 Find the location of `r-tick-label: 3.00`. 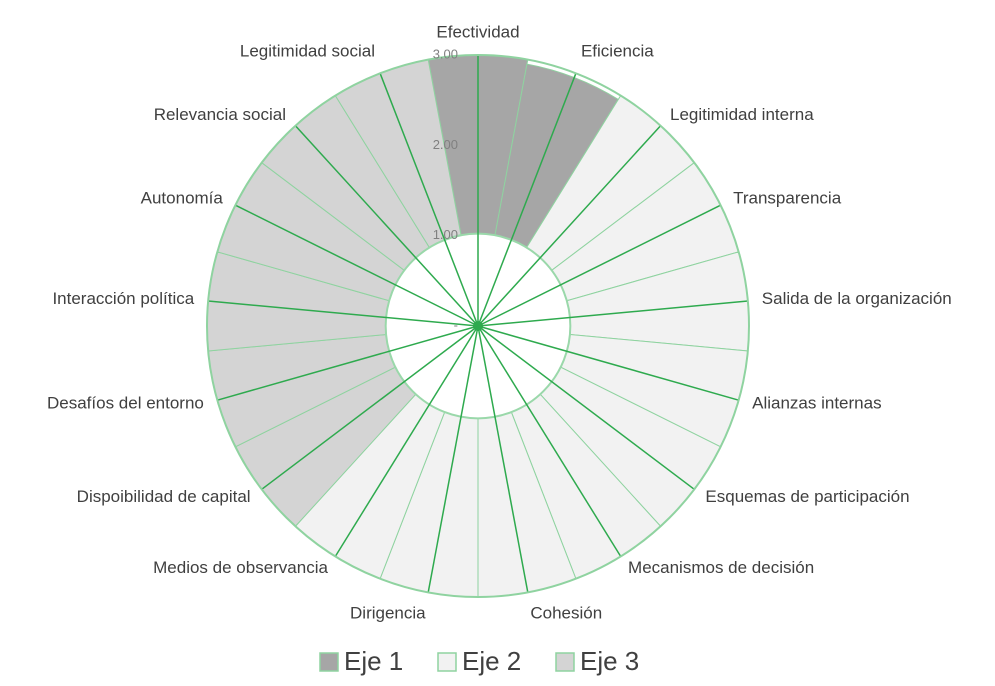

r-tick-label: 3.00 is located at coordinates (445, 53).